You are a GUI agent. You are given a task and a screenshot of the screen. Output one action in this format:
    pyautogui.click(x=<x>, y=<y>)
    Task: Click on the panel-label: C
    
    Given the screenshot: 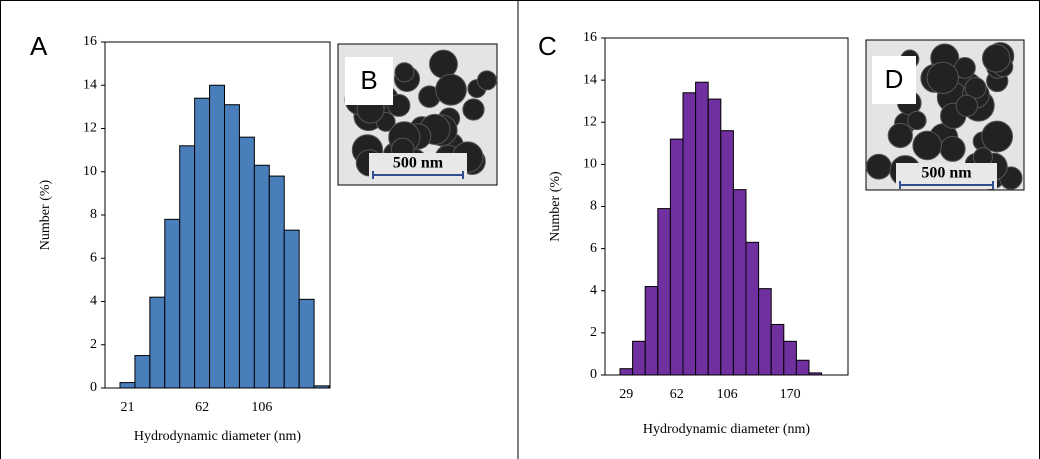 What is the action you would take?
    pyautogui.click(x=547, y=46)
    